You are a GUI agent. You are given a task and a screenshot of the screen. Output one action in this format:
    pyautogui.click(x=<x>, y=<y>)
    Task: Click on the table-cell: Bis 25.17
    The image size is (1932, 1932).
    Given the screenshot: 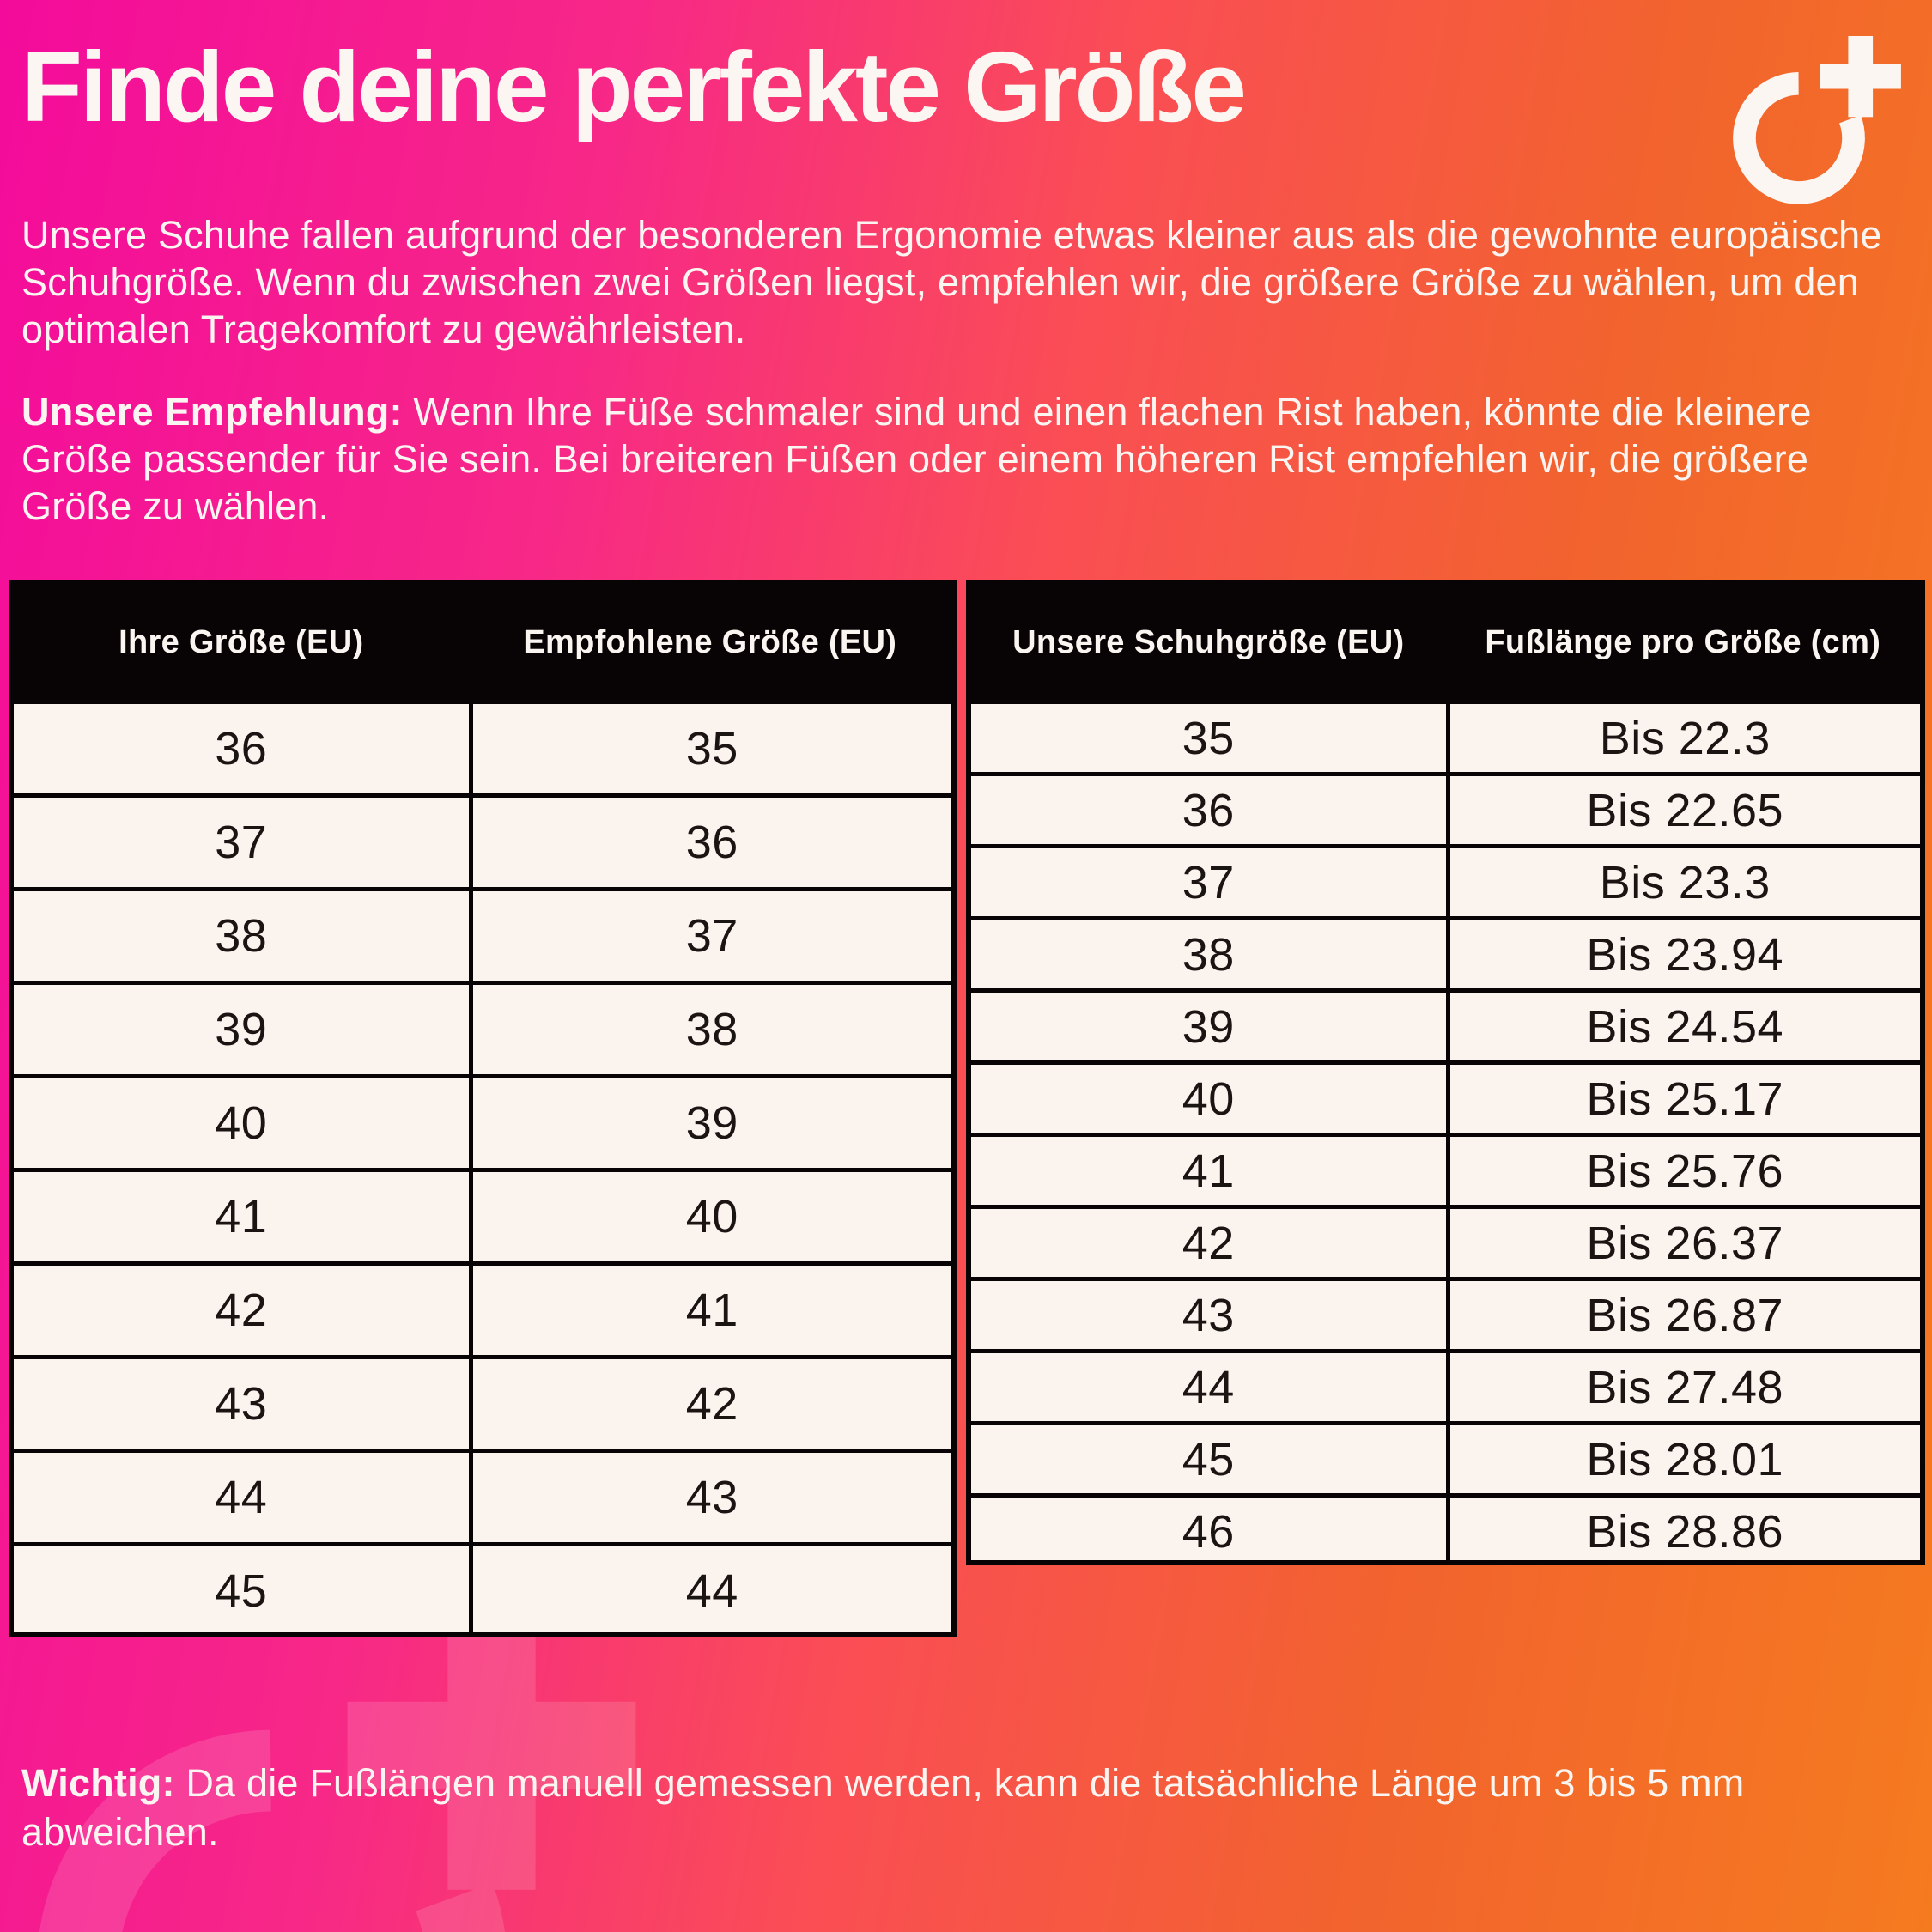 What is the action you would take?
    pyautogui.click(x=1683, y=1099)
    